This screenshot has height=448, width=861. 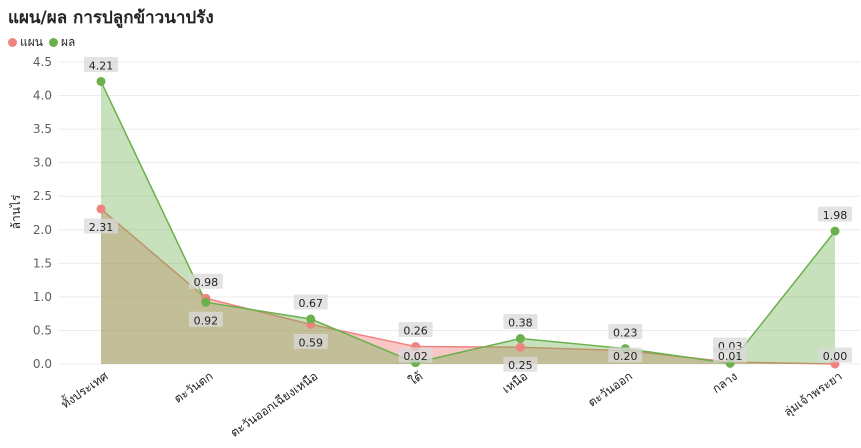 I want to click on data-label: 0.67, so click(x=310, y=303).